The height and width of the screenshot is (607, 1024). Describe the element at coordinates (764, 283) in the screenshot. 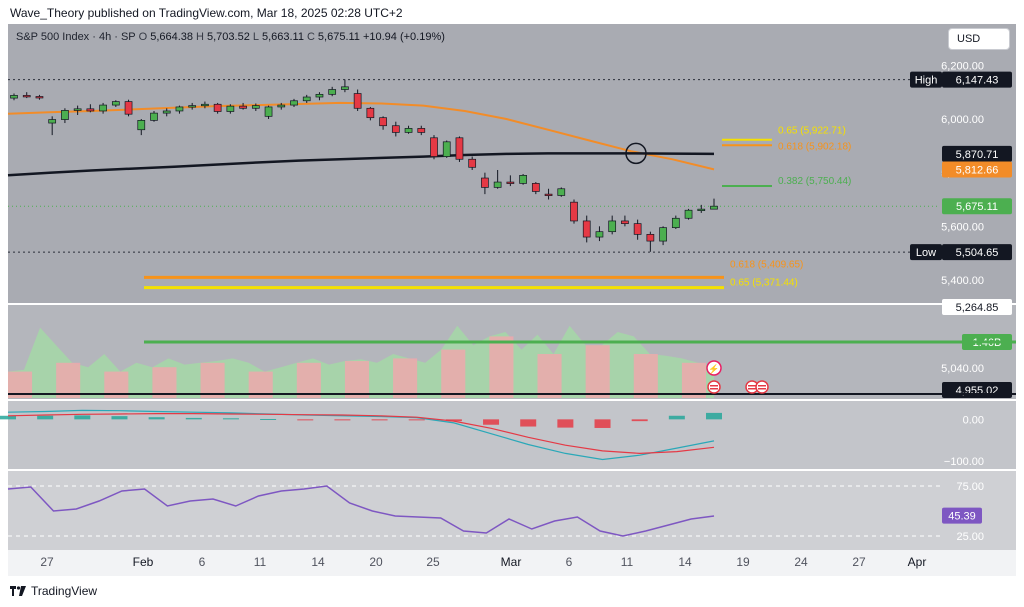

I see `fib-label: 0.65 (5,371.44)` at that location.